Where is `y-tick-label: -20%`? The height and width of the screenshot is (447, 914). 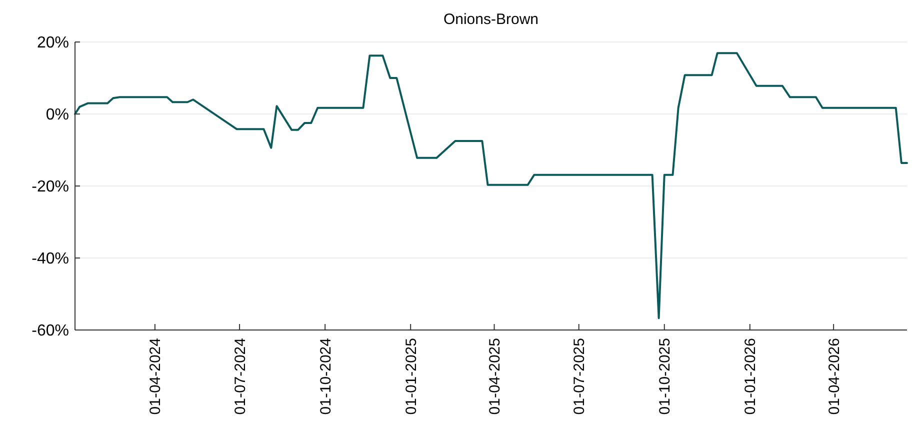
y-tick-label: -20% is located at coordinates (50, 187).